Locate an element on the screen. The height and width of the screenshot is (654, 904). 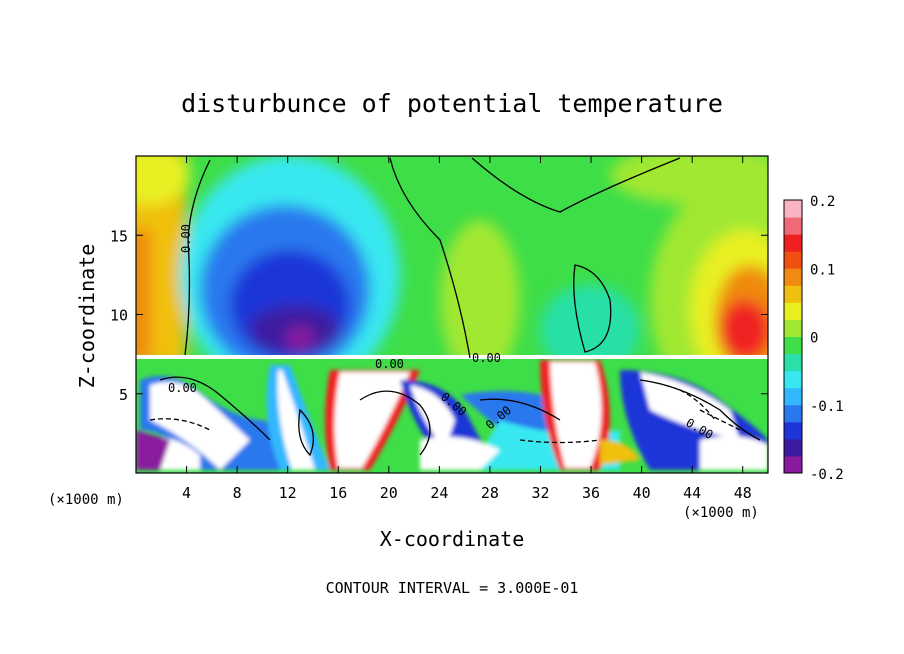
contour-zero-center is located at coordinates (430, 258).